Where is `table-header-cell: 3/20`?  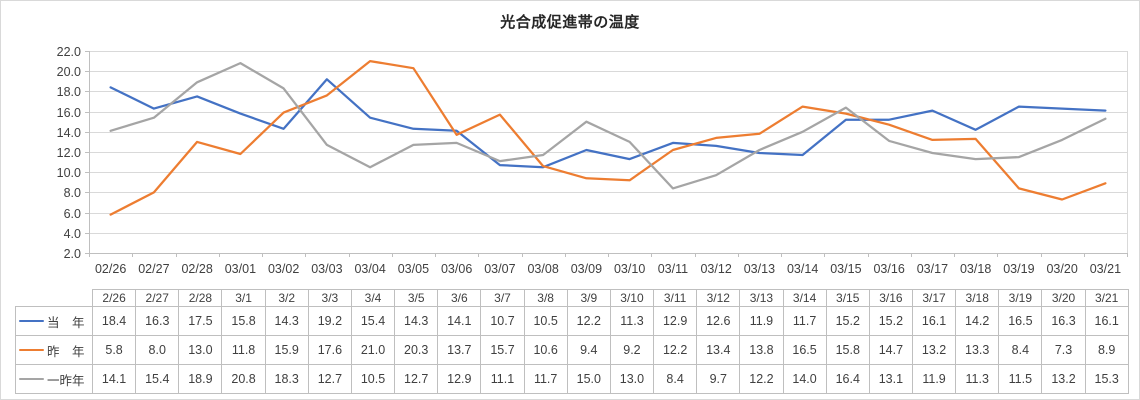 table-header-cell: 3/20 is located at coordinates (1063, 298).